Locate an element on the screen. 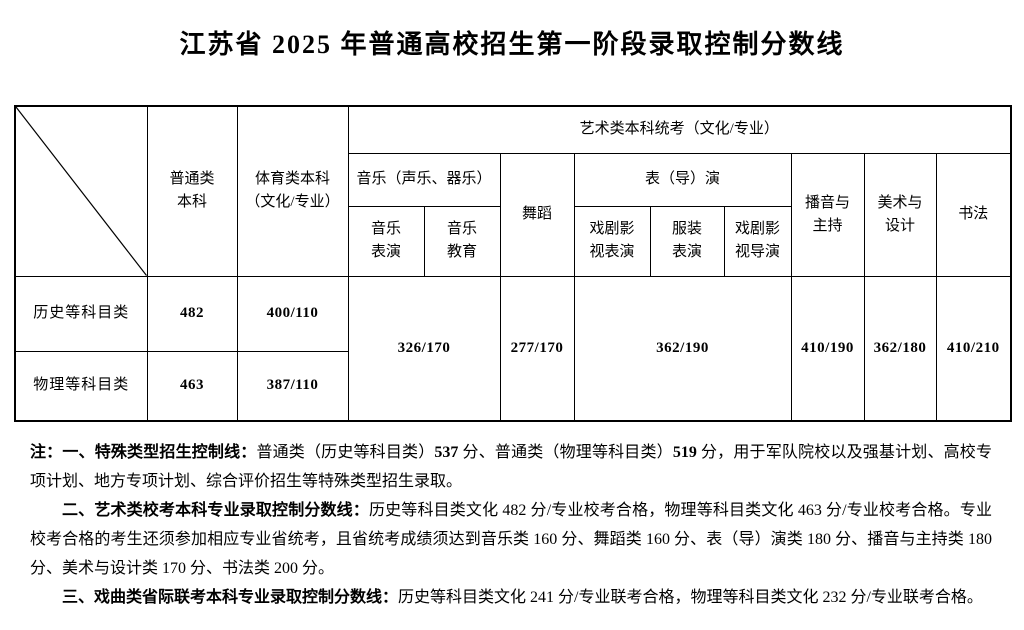 The height and width of the screenshot is (630, 1024). header-drama-directing: 戏剧影 视导演 is located at coordinates (757, 241).